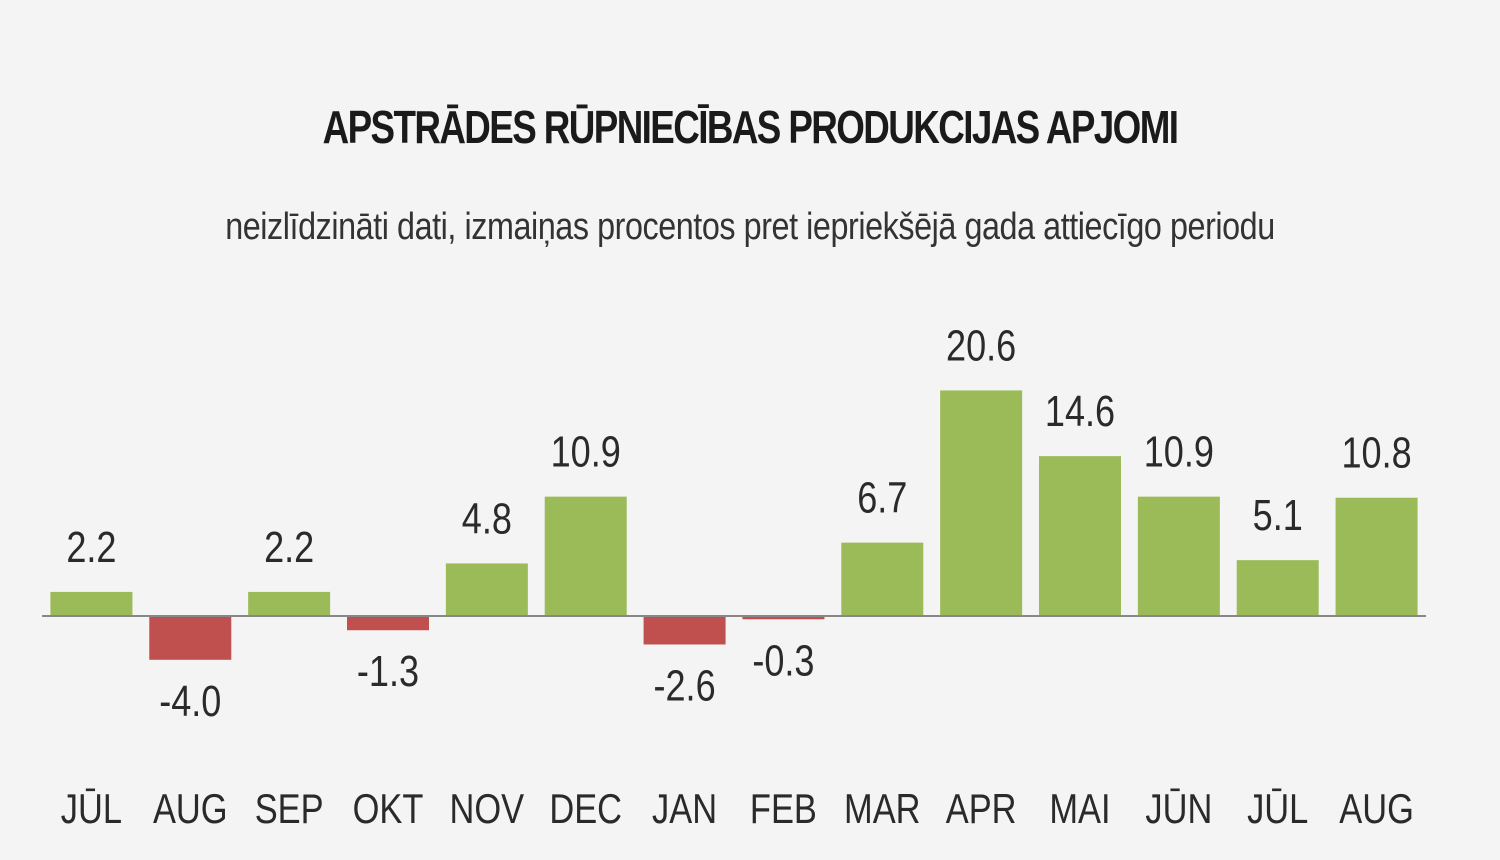 The width and height of the screenshot is (1500, 860). What do you see at coordinates (388, 809) in the screenshot?
I see `category-label: OKT` at bounding box center [388, 809].